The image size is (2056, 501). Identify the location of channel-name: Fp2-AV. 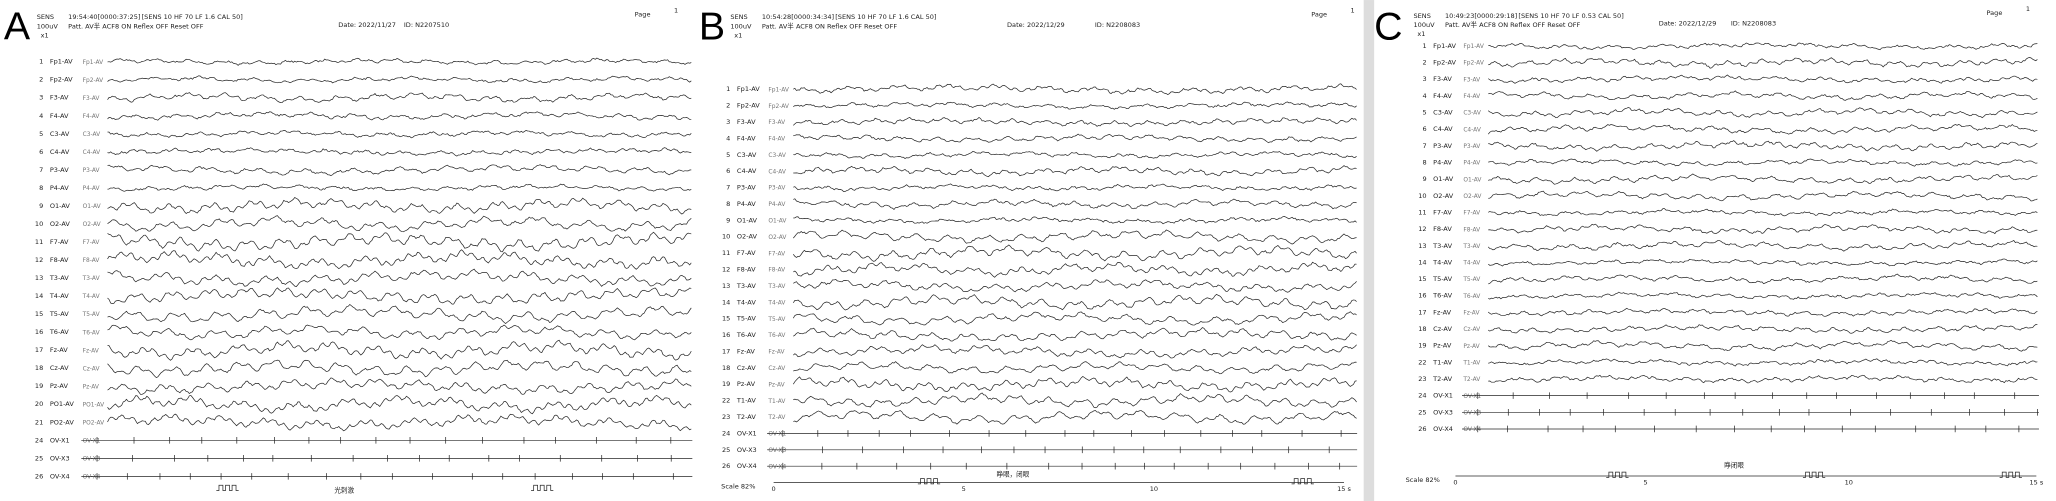
(1444, 63).